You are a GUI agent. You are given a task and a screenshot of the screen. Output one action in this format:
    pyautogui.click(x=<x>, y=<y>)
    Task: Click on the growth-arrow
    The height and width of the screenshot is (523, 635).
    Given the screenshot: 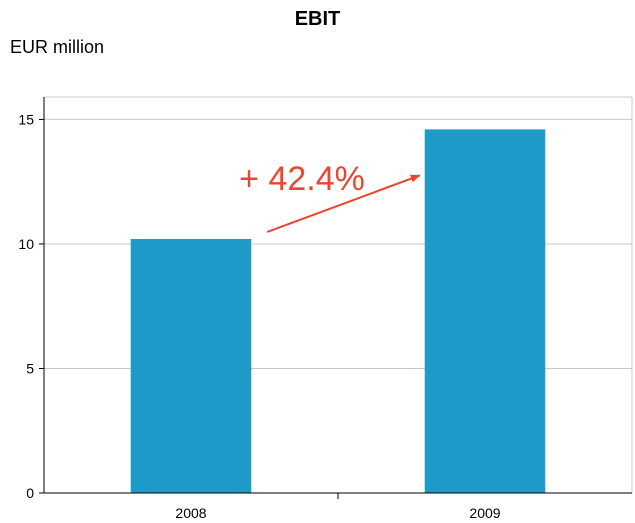 What is the action you would take?
    pyautogui.click(x=343, y=203)
    